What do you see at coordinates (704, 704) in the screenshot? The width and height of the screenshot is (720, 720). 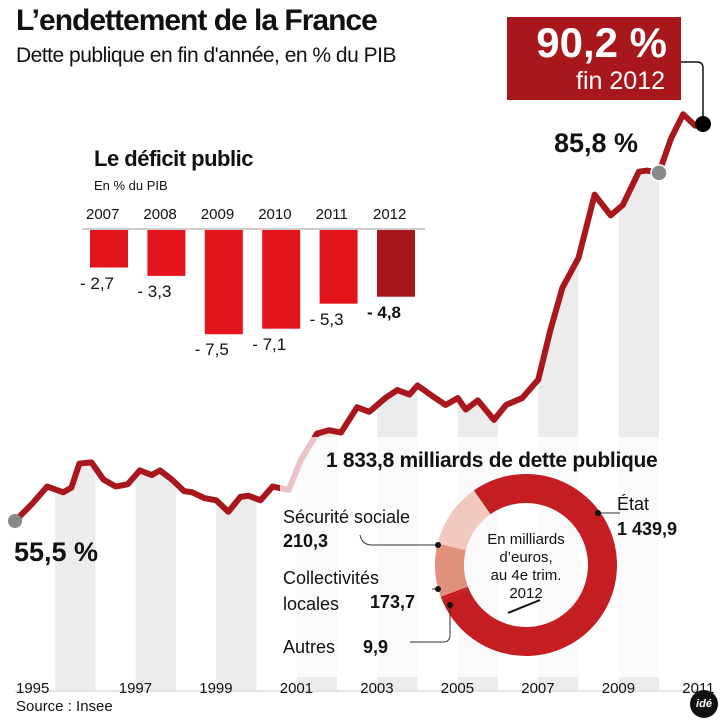 I see `publisher-logo: idé` at bounding box center [704, 704].